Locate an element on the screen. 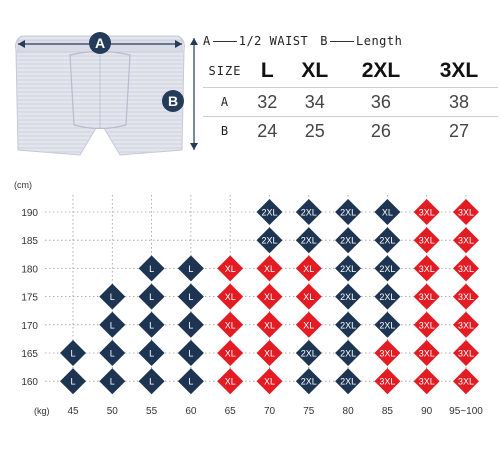 The height and width of the screenshot is (453, 500). waist-arrow-right-icon is located at coordinates (178, 44).